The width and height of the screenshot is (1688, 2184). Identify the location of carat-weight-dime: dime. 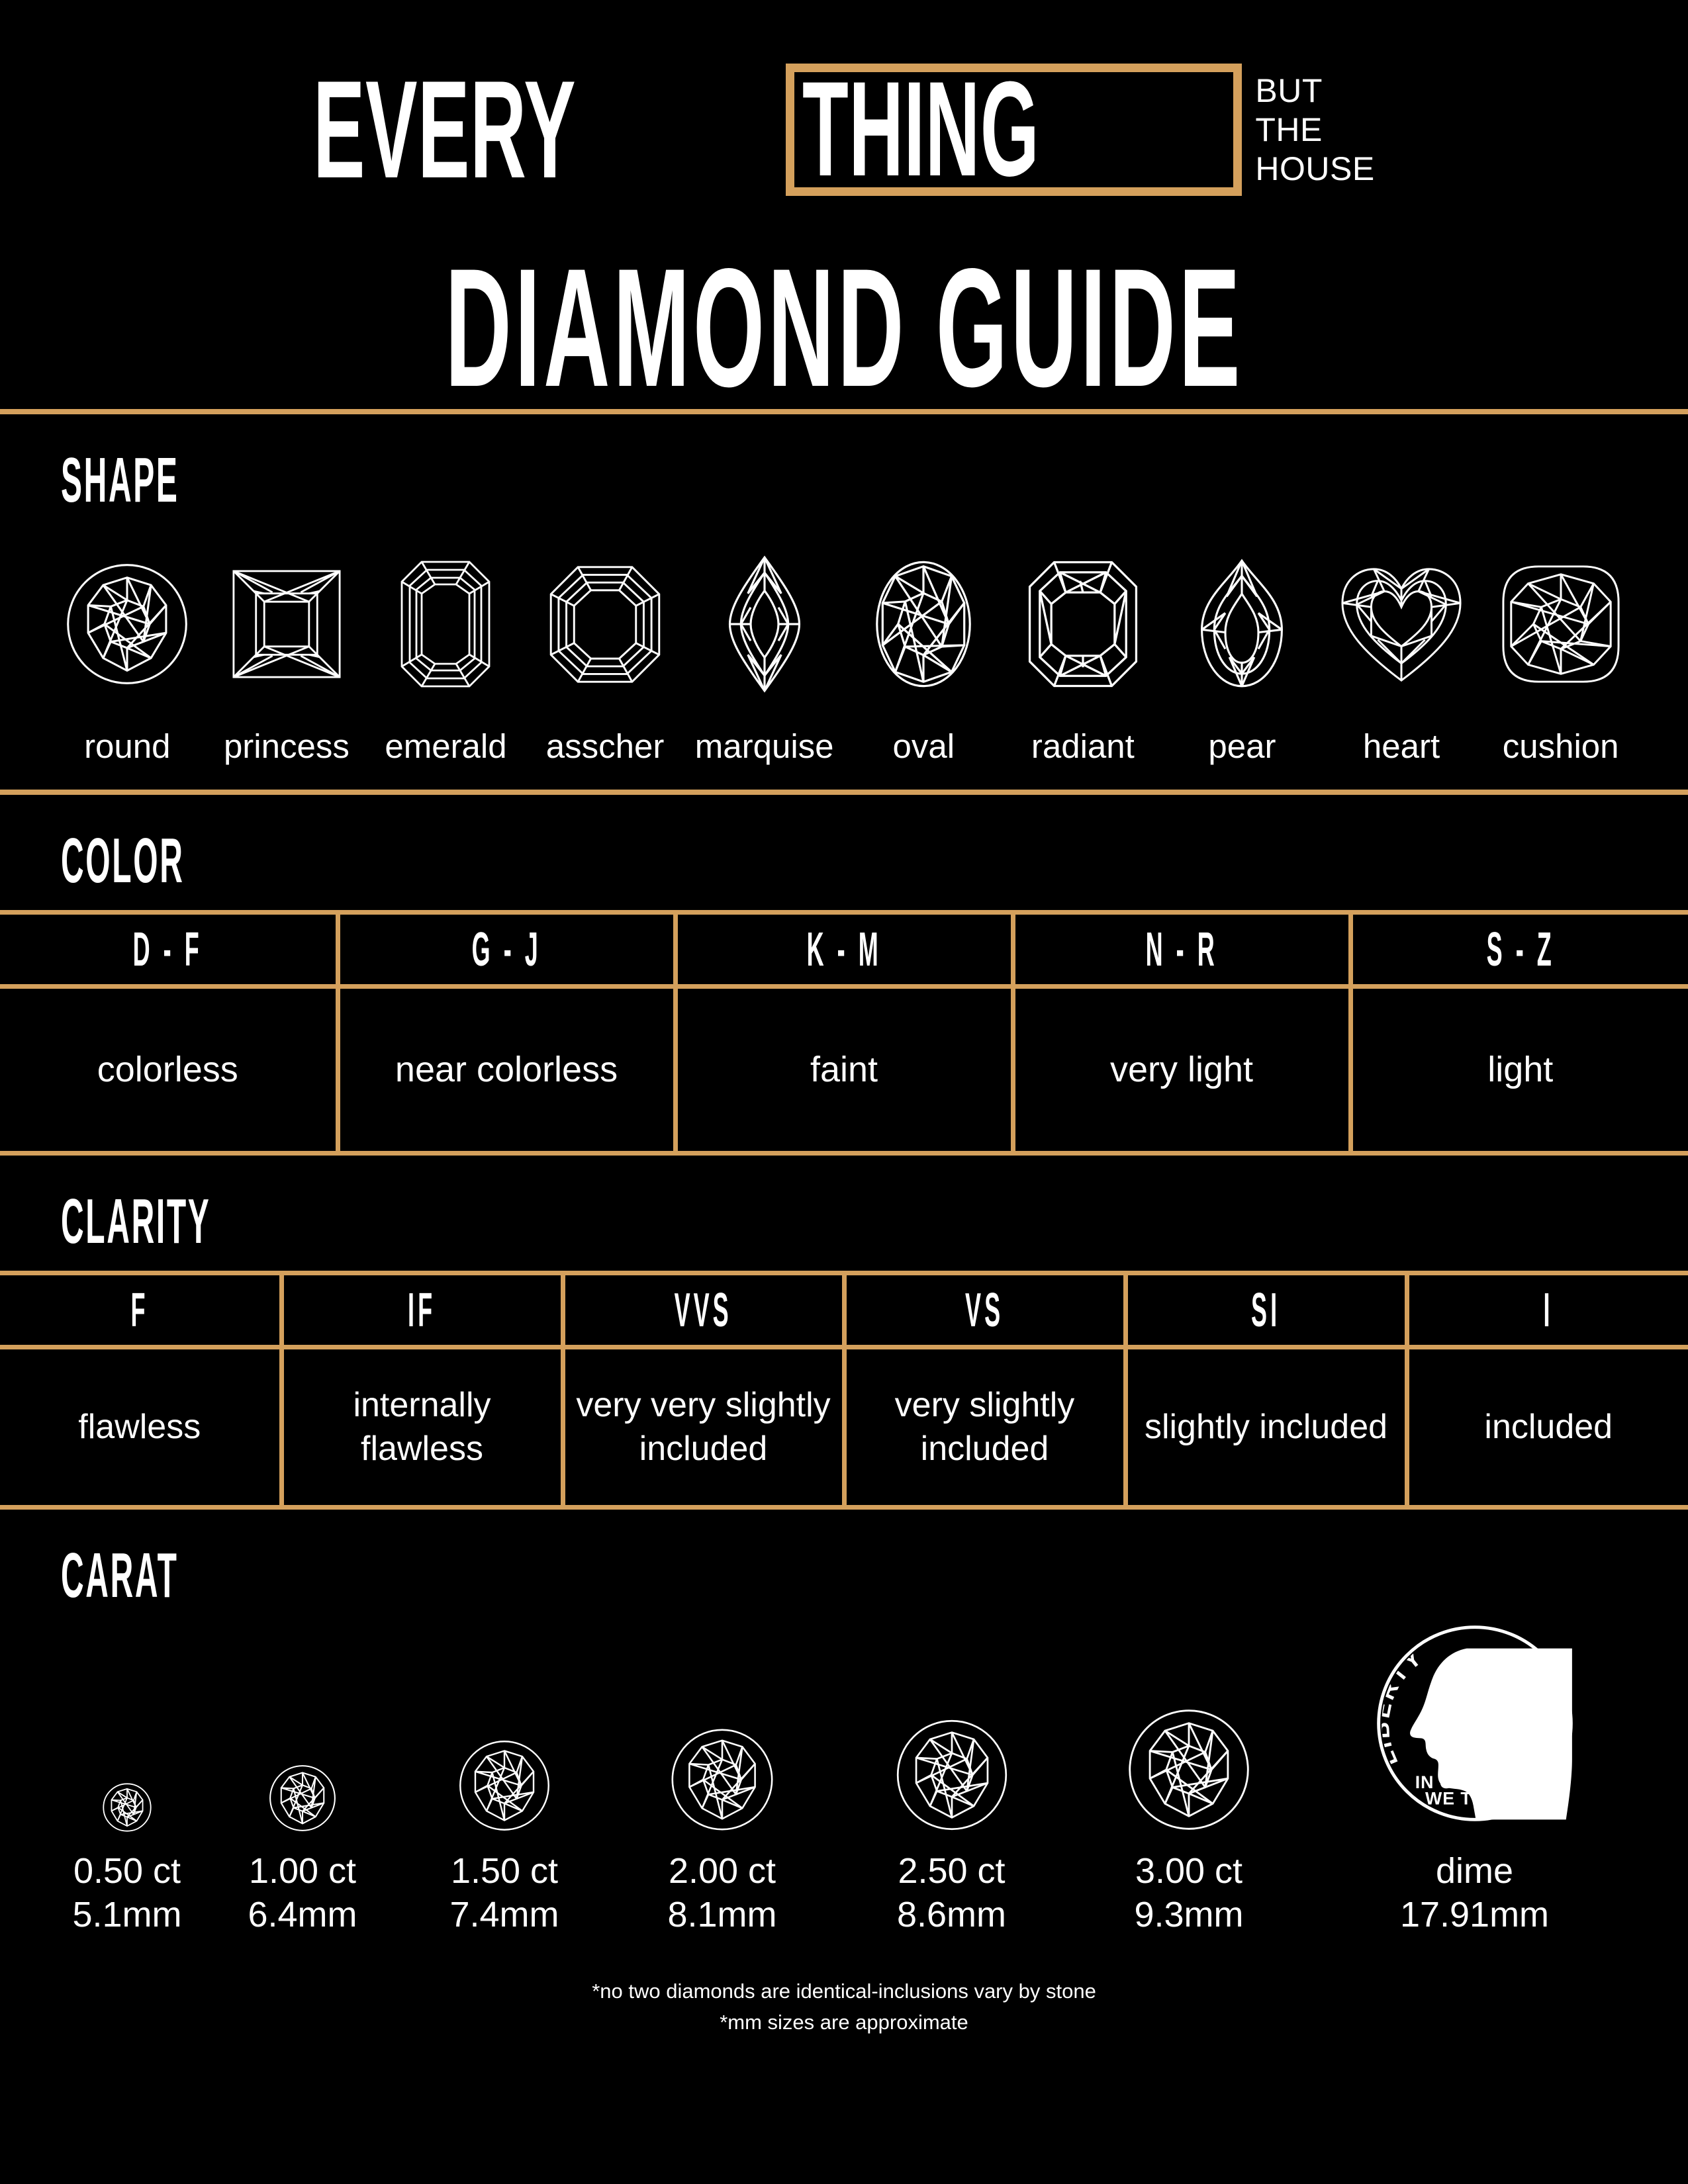
(1474, 1871).